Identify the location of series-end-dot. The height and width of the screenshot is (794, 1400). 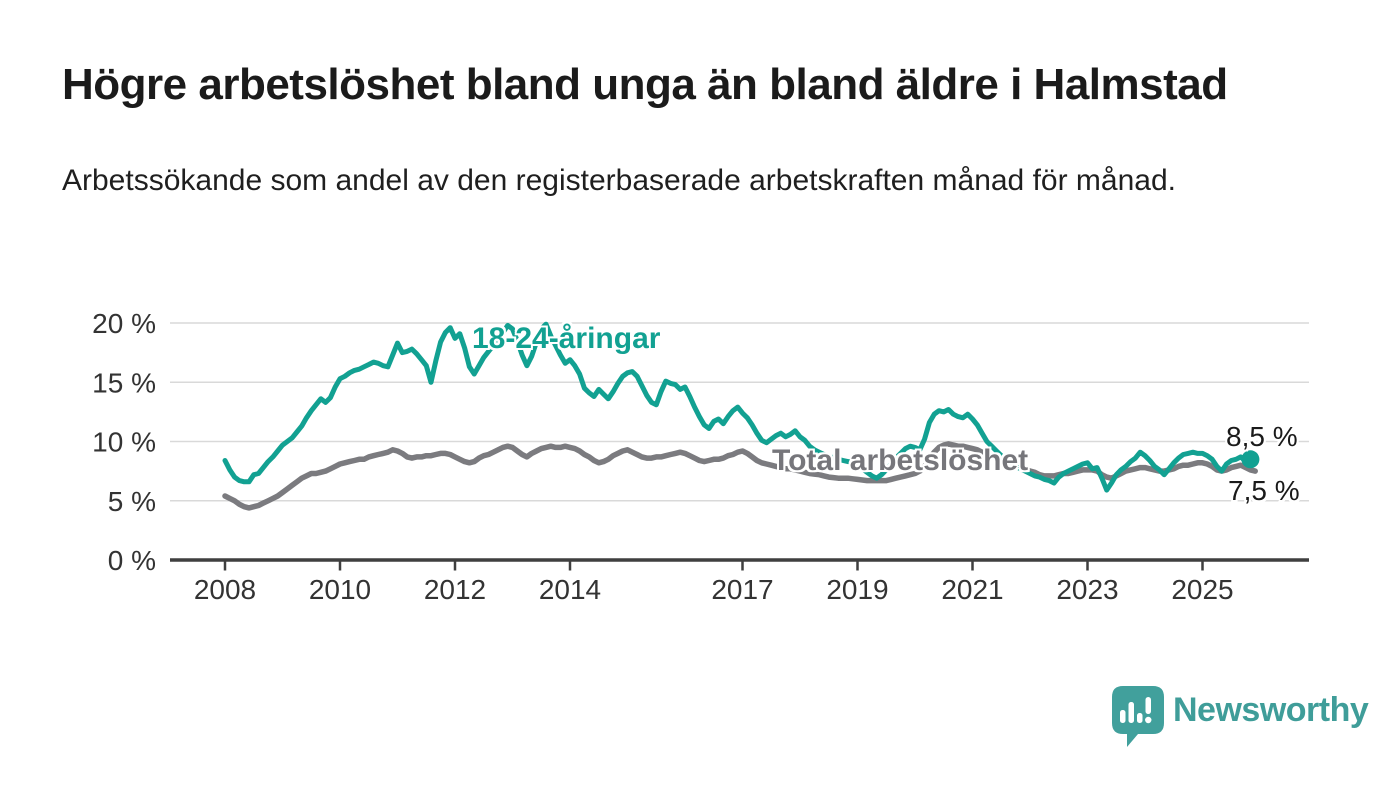
(1250, 459).